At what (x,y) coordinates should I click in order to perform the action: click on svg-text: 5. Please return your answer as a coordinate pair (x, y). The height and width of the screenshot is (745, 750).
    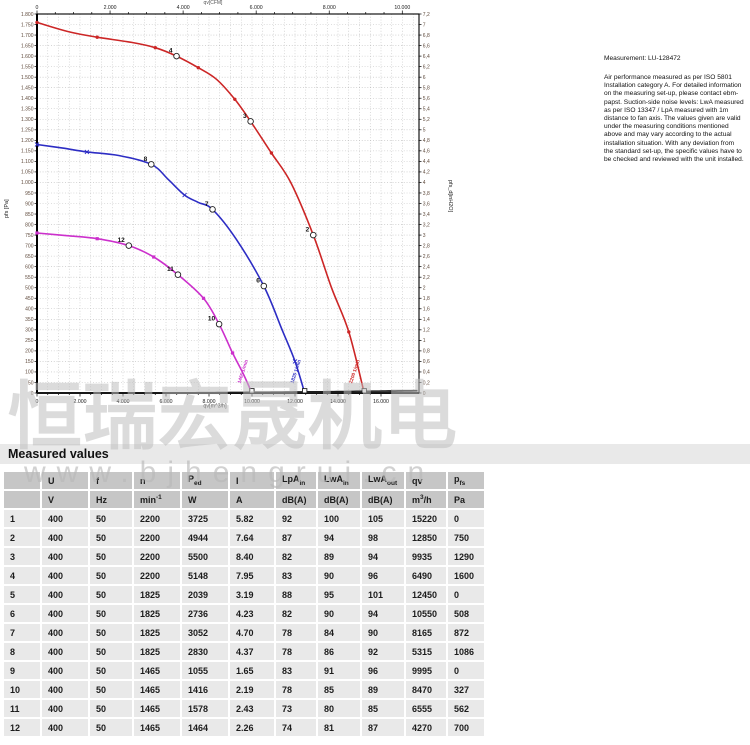
    Looking at the image, I should click on (424, 131).